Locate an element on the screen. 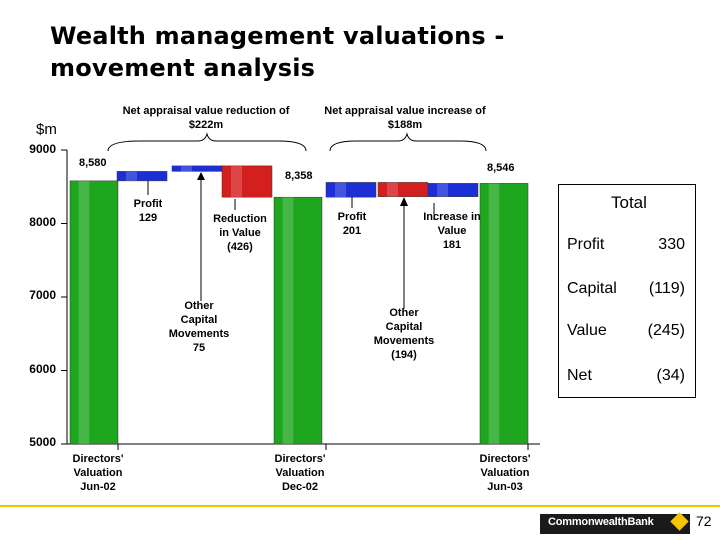  x-label-dec02-line-1: Directors' is located at coordinates (300, 459).